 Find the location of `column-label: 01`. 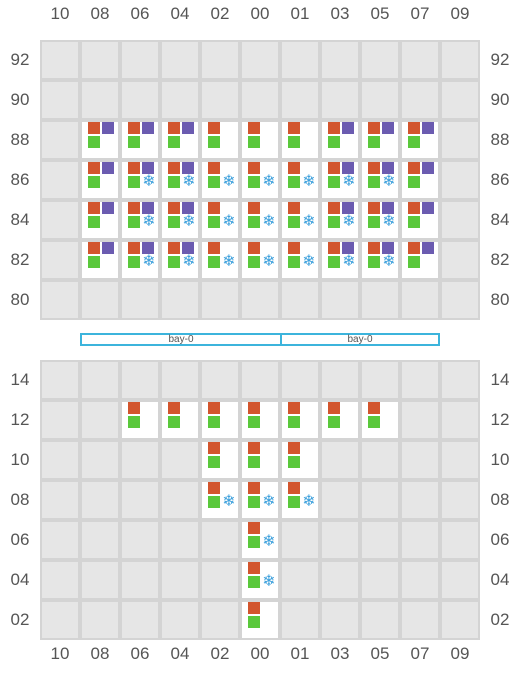

column-label: 01 is located at coordinates (300, 653).